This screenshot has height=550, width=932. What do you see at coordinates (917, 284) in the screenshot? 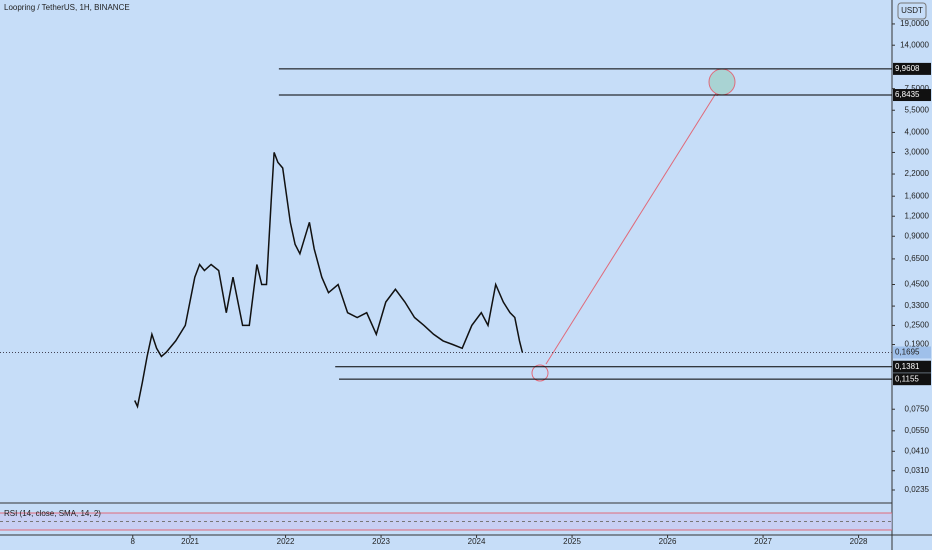
I see `y-tick-label: 0,4500` at bounding box center [917, 284].